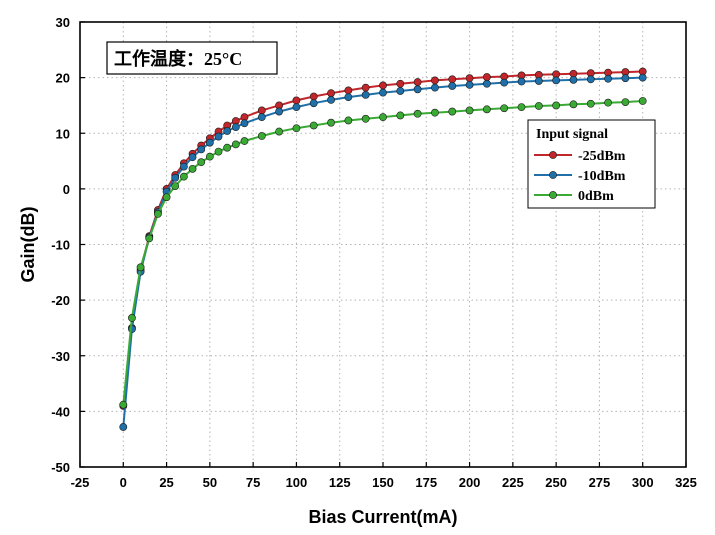  Describe the element at coordinates (596, 196) in the screenshot. I see `legend-label: 0dBm` at that location.